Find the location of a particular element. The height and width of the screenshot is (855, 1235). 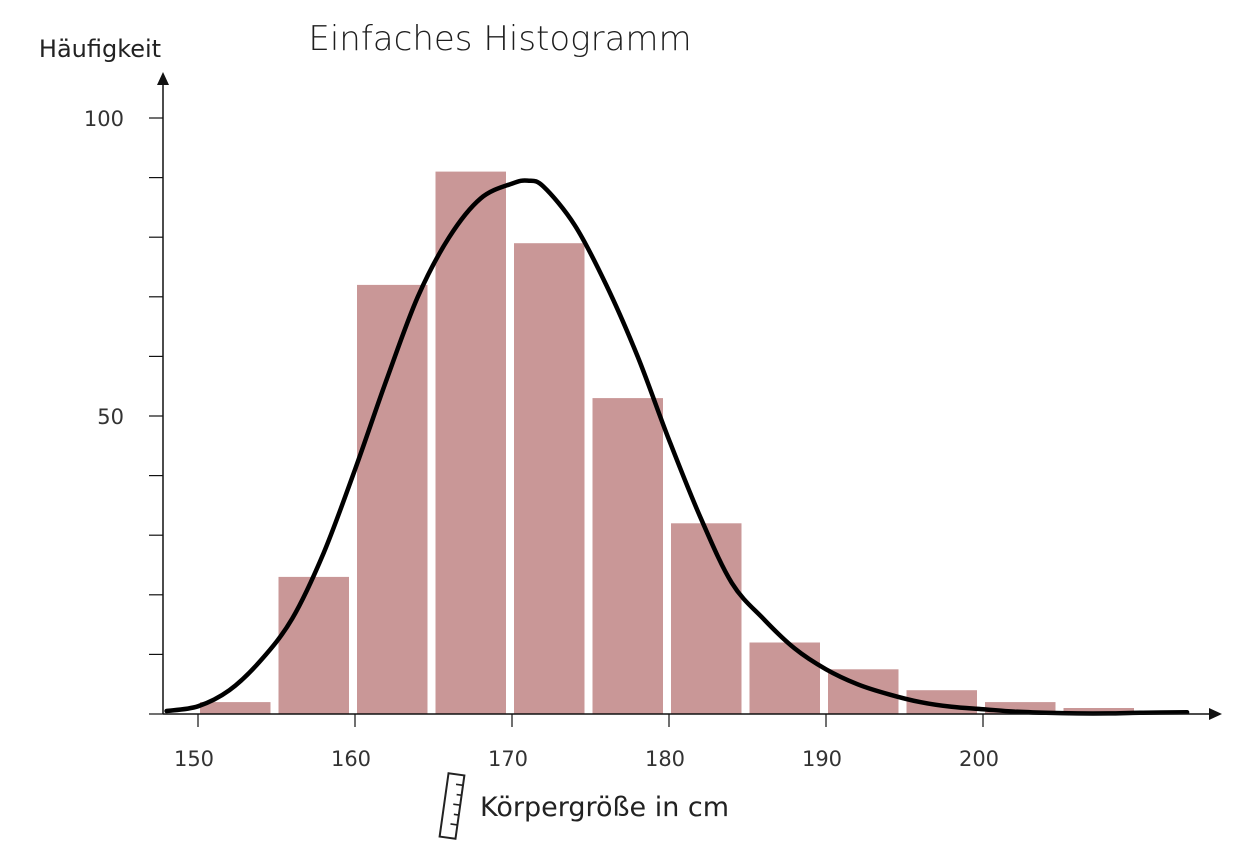

x-tick-label: 180 is located at coordinates (665, 759).